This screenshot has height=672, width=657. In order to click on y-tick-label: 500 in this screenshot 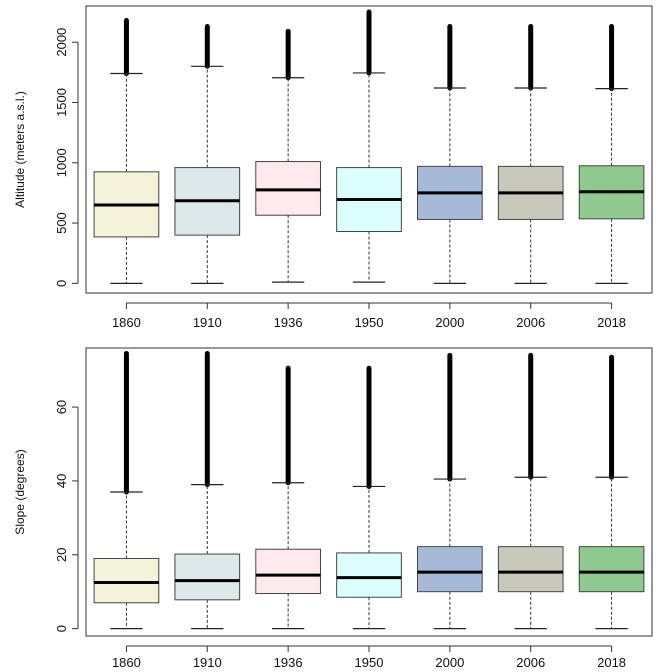, I will do `click(61, 223)`.